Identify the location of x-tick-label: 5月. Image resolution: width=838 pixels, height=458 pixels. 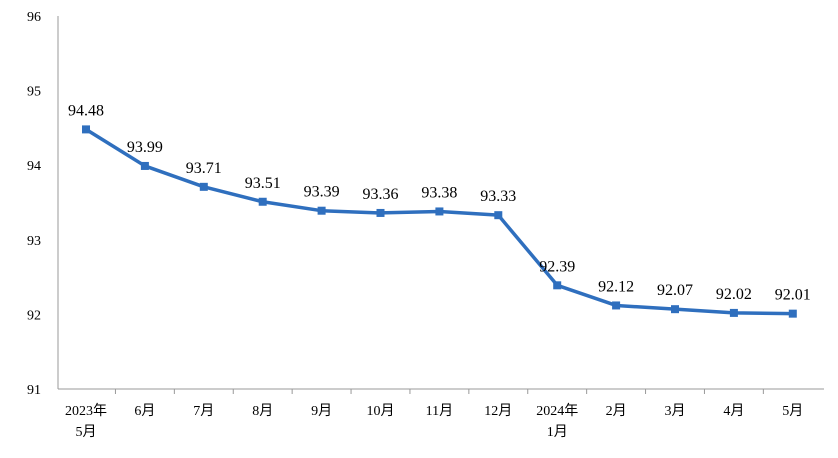
(792, 411).